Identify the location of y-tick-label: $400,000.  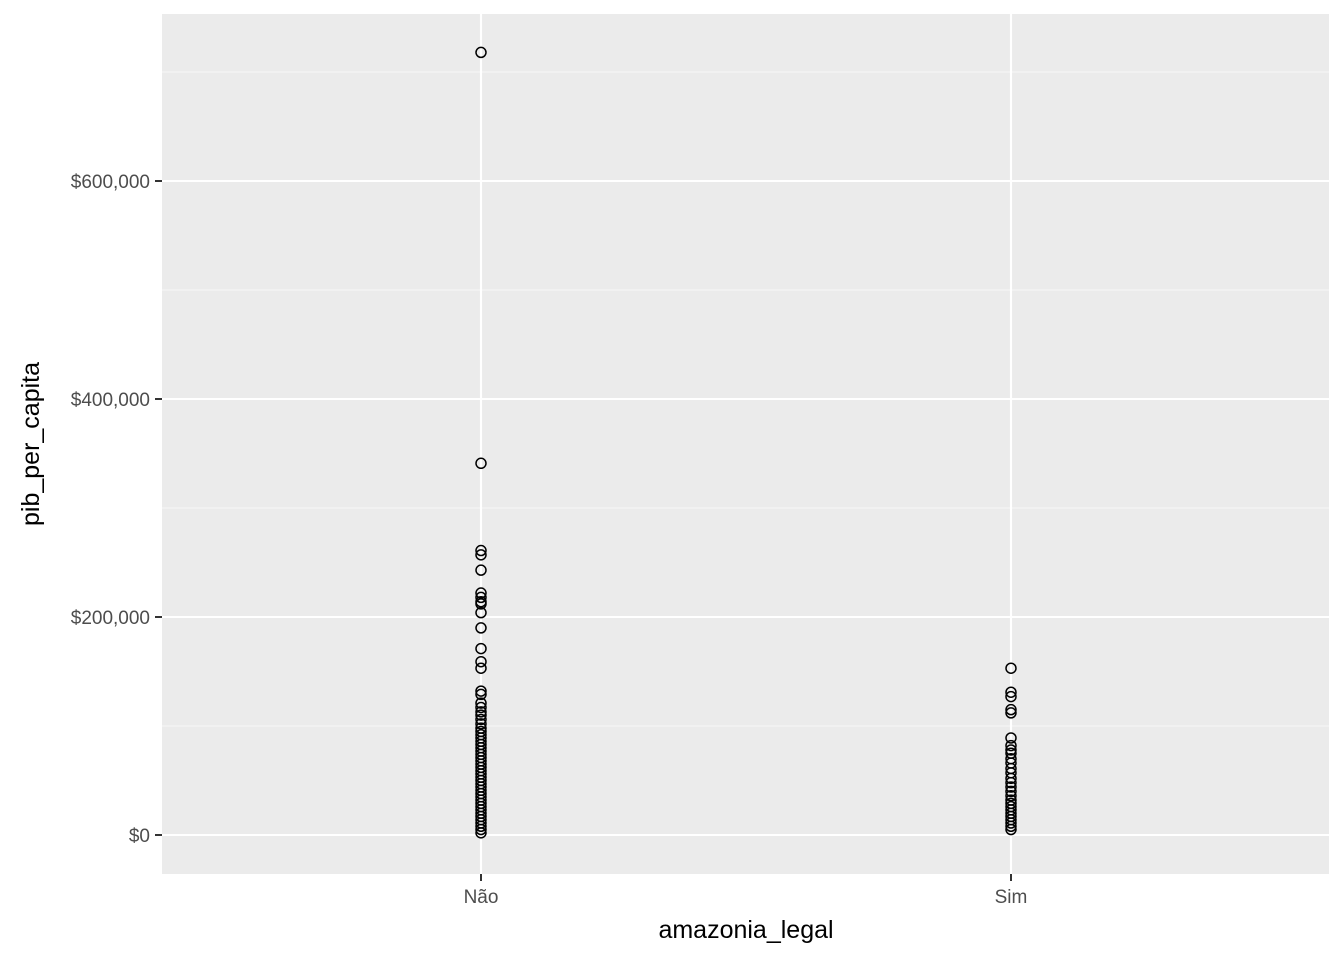
(110, 400).